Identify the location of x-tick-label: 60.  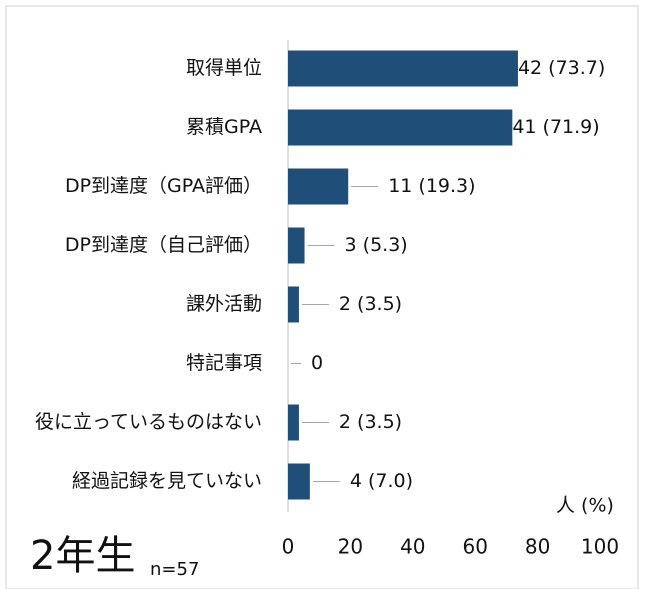
(474, 547).